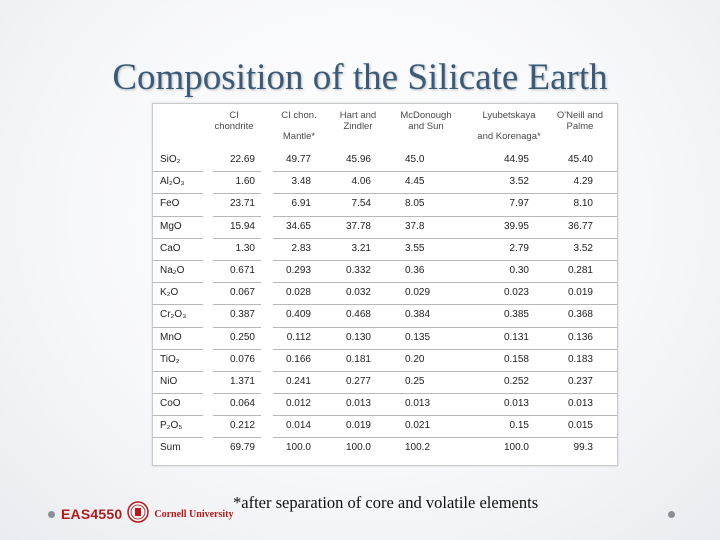 The height and width of the screenshot is (540, 720). I want to click on table-cell: 0.368, so click(580, 315).